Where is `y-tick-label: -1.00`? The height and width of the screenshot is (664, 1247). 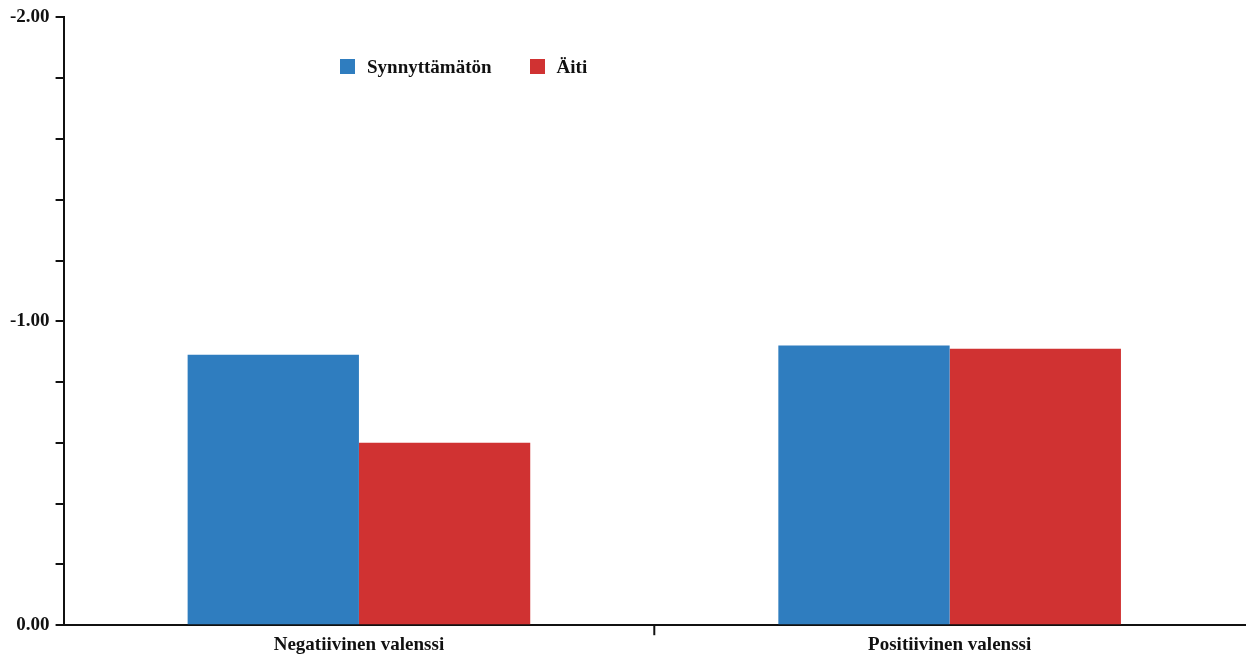 y-tick-label: -1.00 is located at coordinates (30, 320).